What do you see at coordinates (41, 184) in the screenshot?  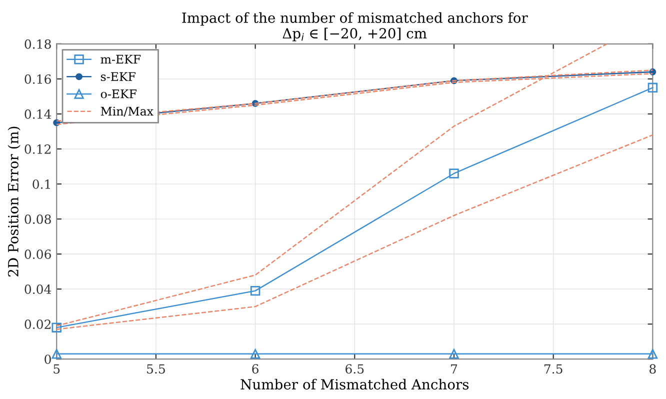 I see `y-tick-label: 0.1` at bounding box center [41, 184].